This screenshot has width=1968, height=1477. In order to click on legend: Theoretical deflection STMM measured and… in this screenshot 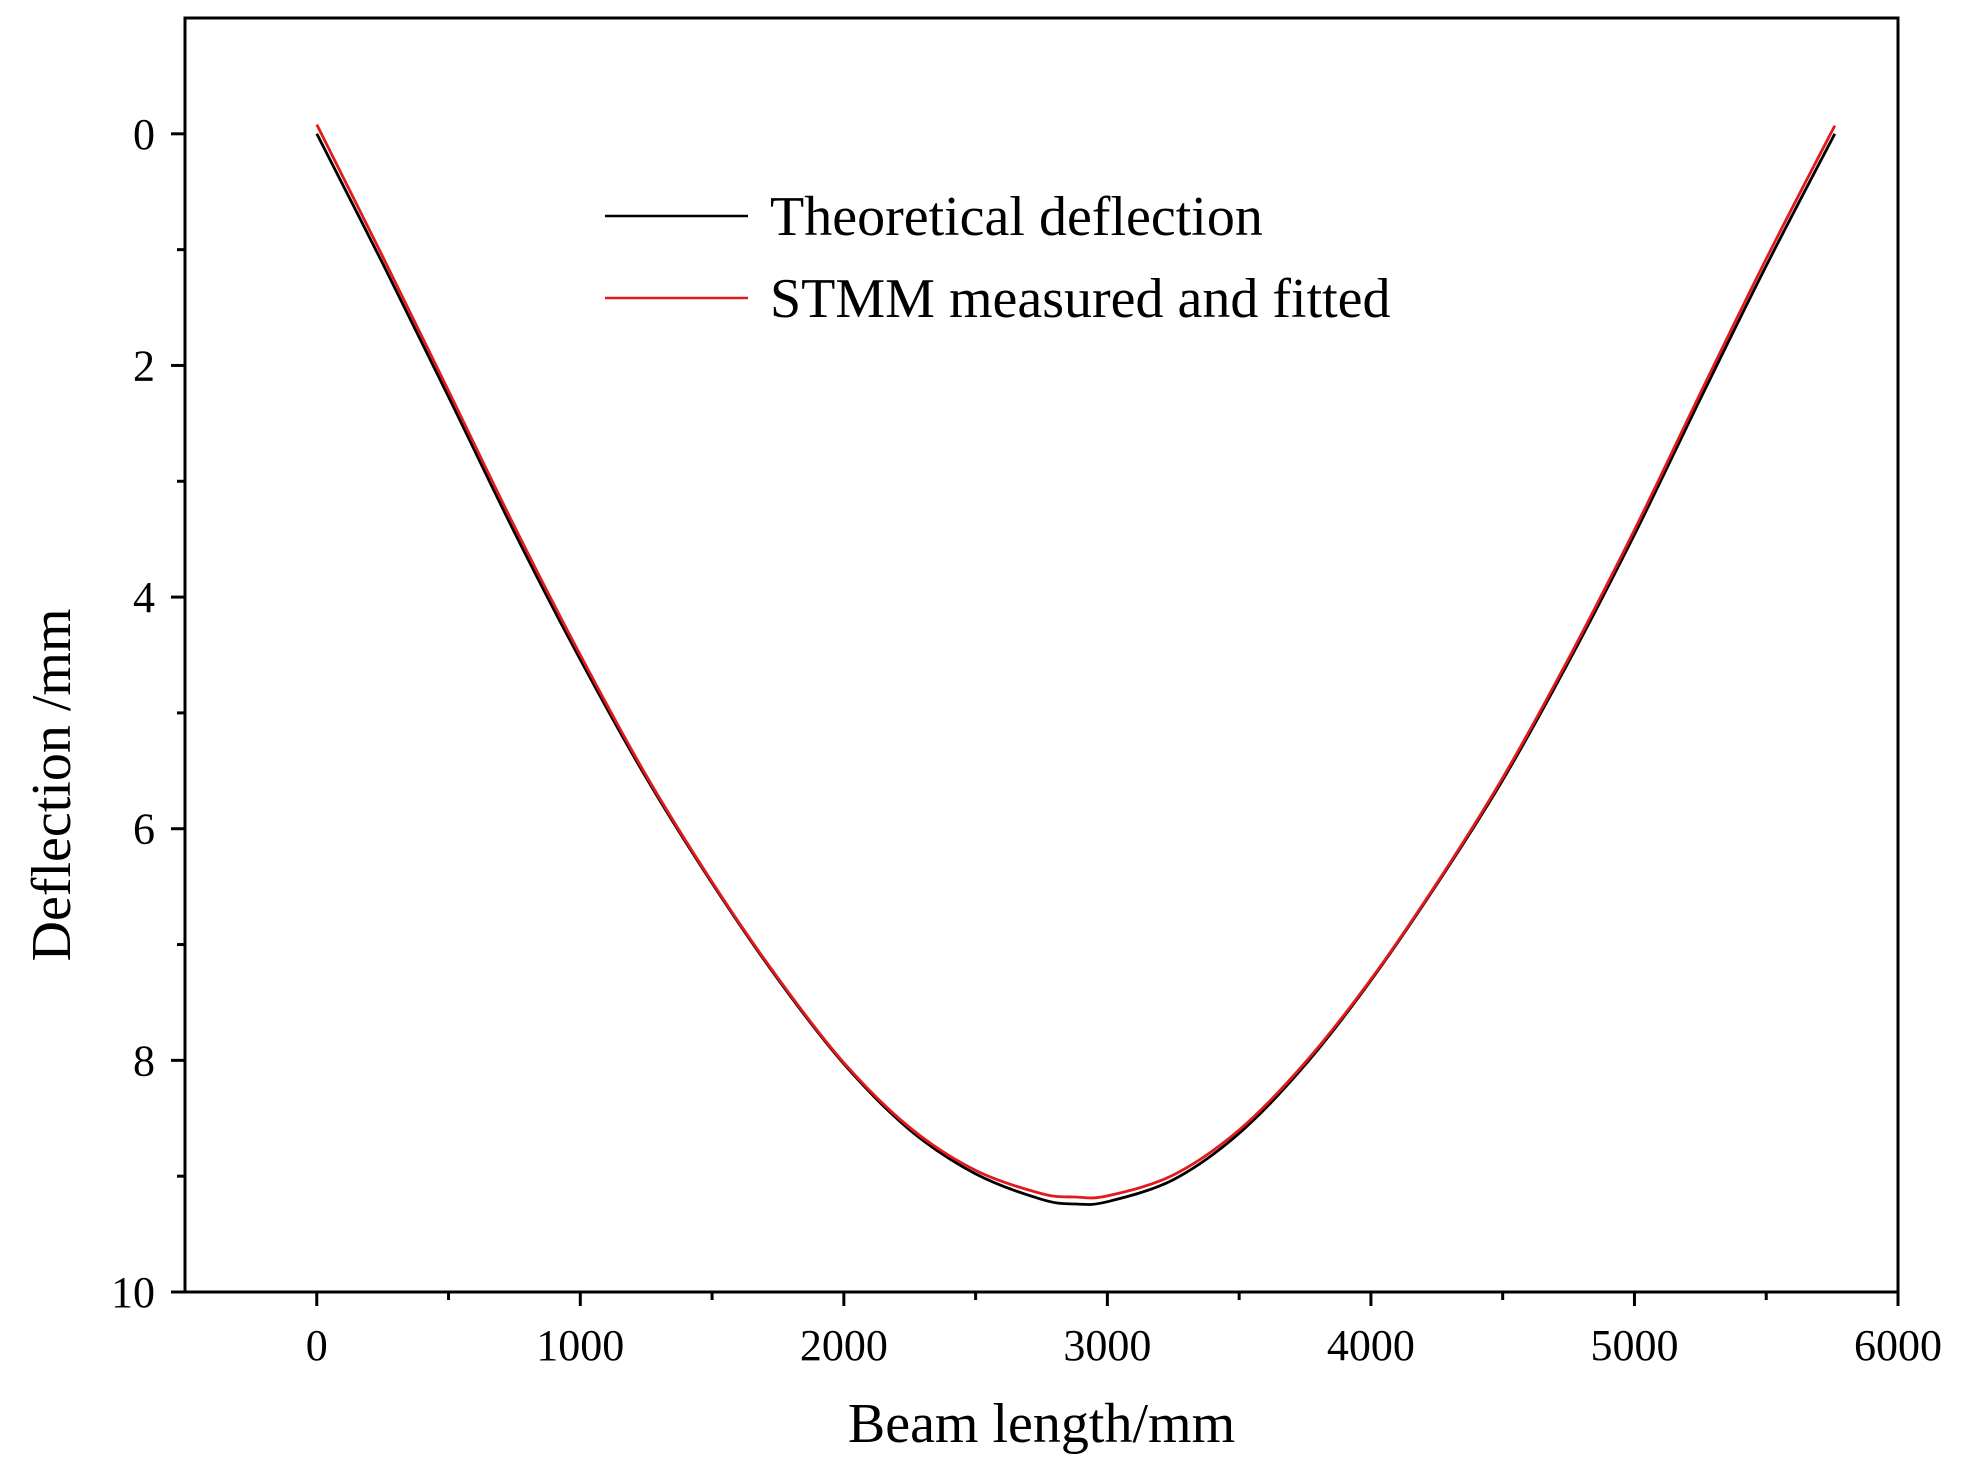, I will do `click(998, 258)`.